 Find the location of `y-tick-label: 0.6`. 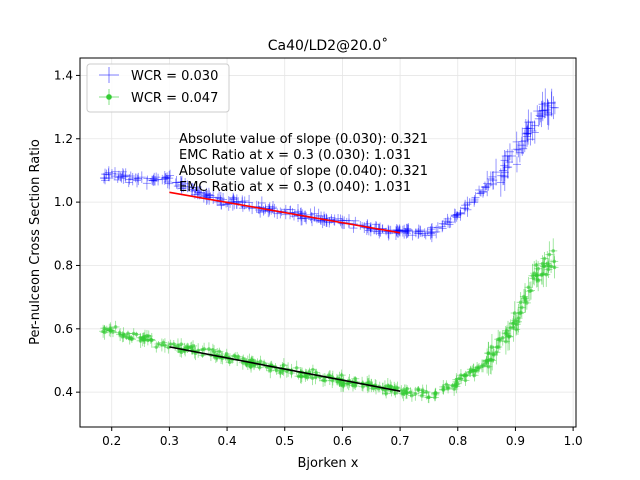

y-tick-label: 0.6 is located at coordinates (63, 329).